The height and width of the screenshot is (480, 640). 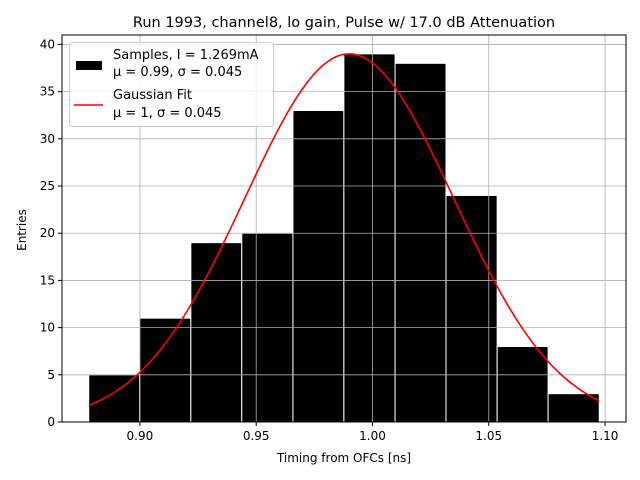 I want to click on x-tick-label: 1.00, so click(x=372, y=436).